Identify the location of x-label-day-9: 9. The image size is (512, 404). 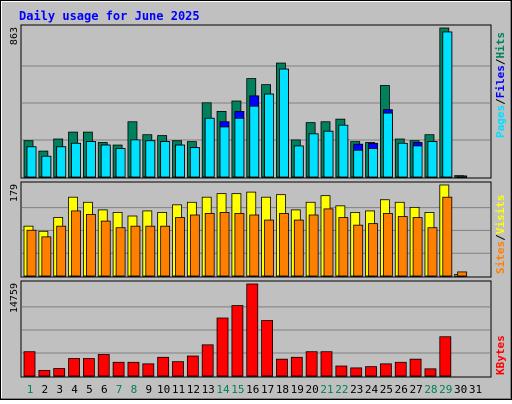
(148, 389).